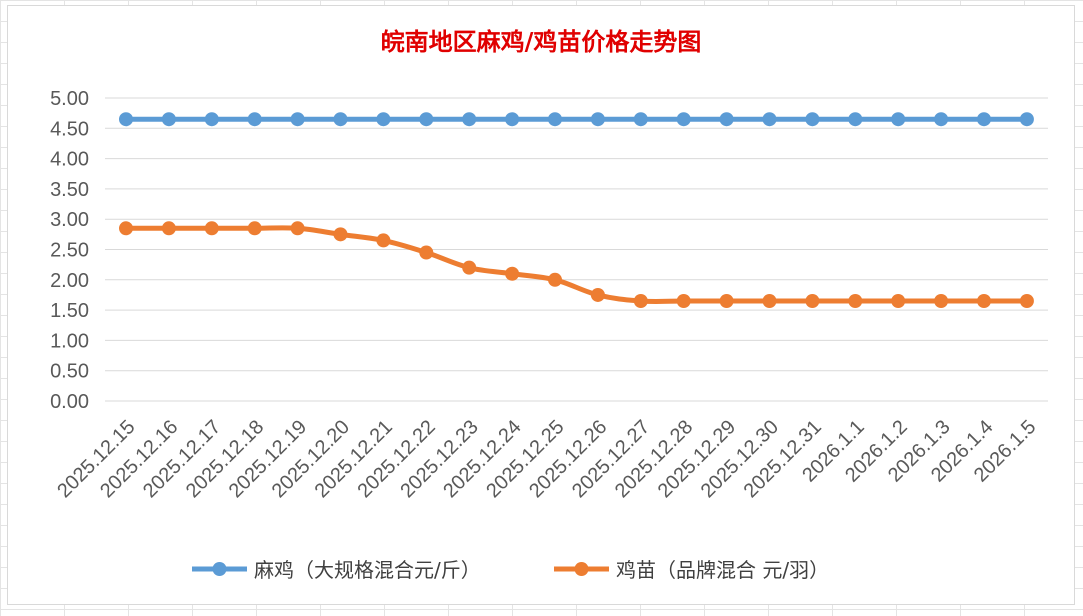 The width and height of the screenshot is (1083, 616). I want to click on y-tick-label: 4.50, so click(69, 129).